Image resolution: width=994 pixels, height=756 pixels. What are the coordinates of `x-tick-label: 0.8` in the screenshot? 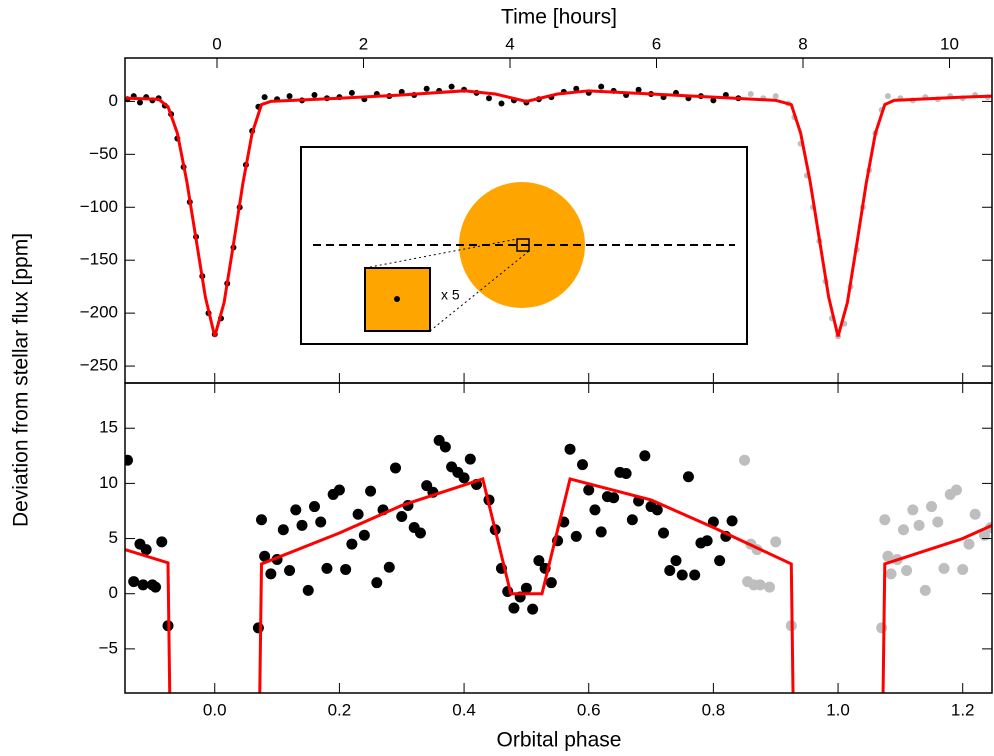 It's located at (714, 709).